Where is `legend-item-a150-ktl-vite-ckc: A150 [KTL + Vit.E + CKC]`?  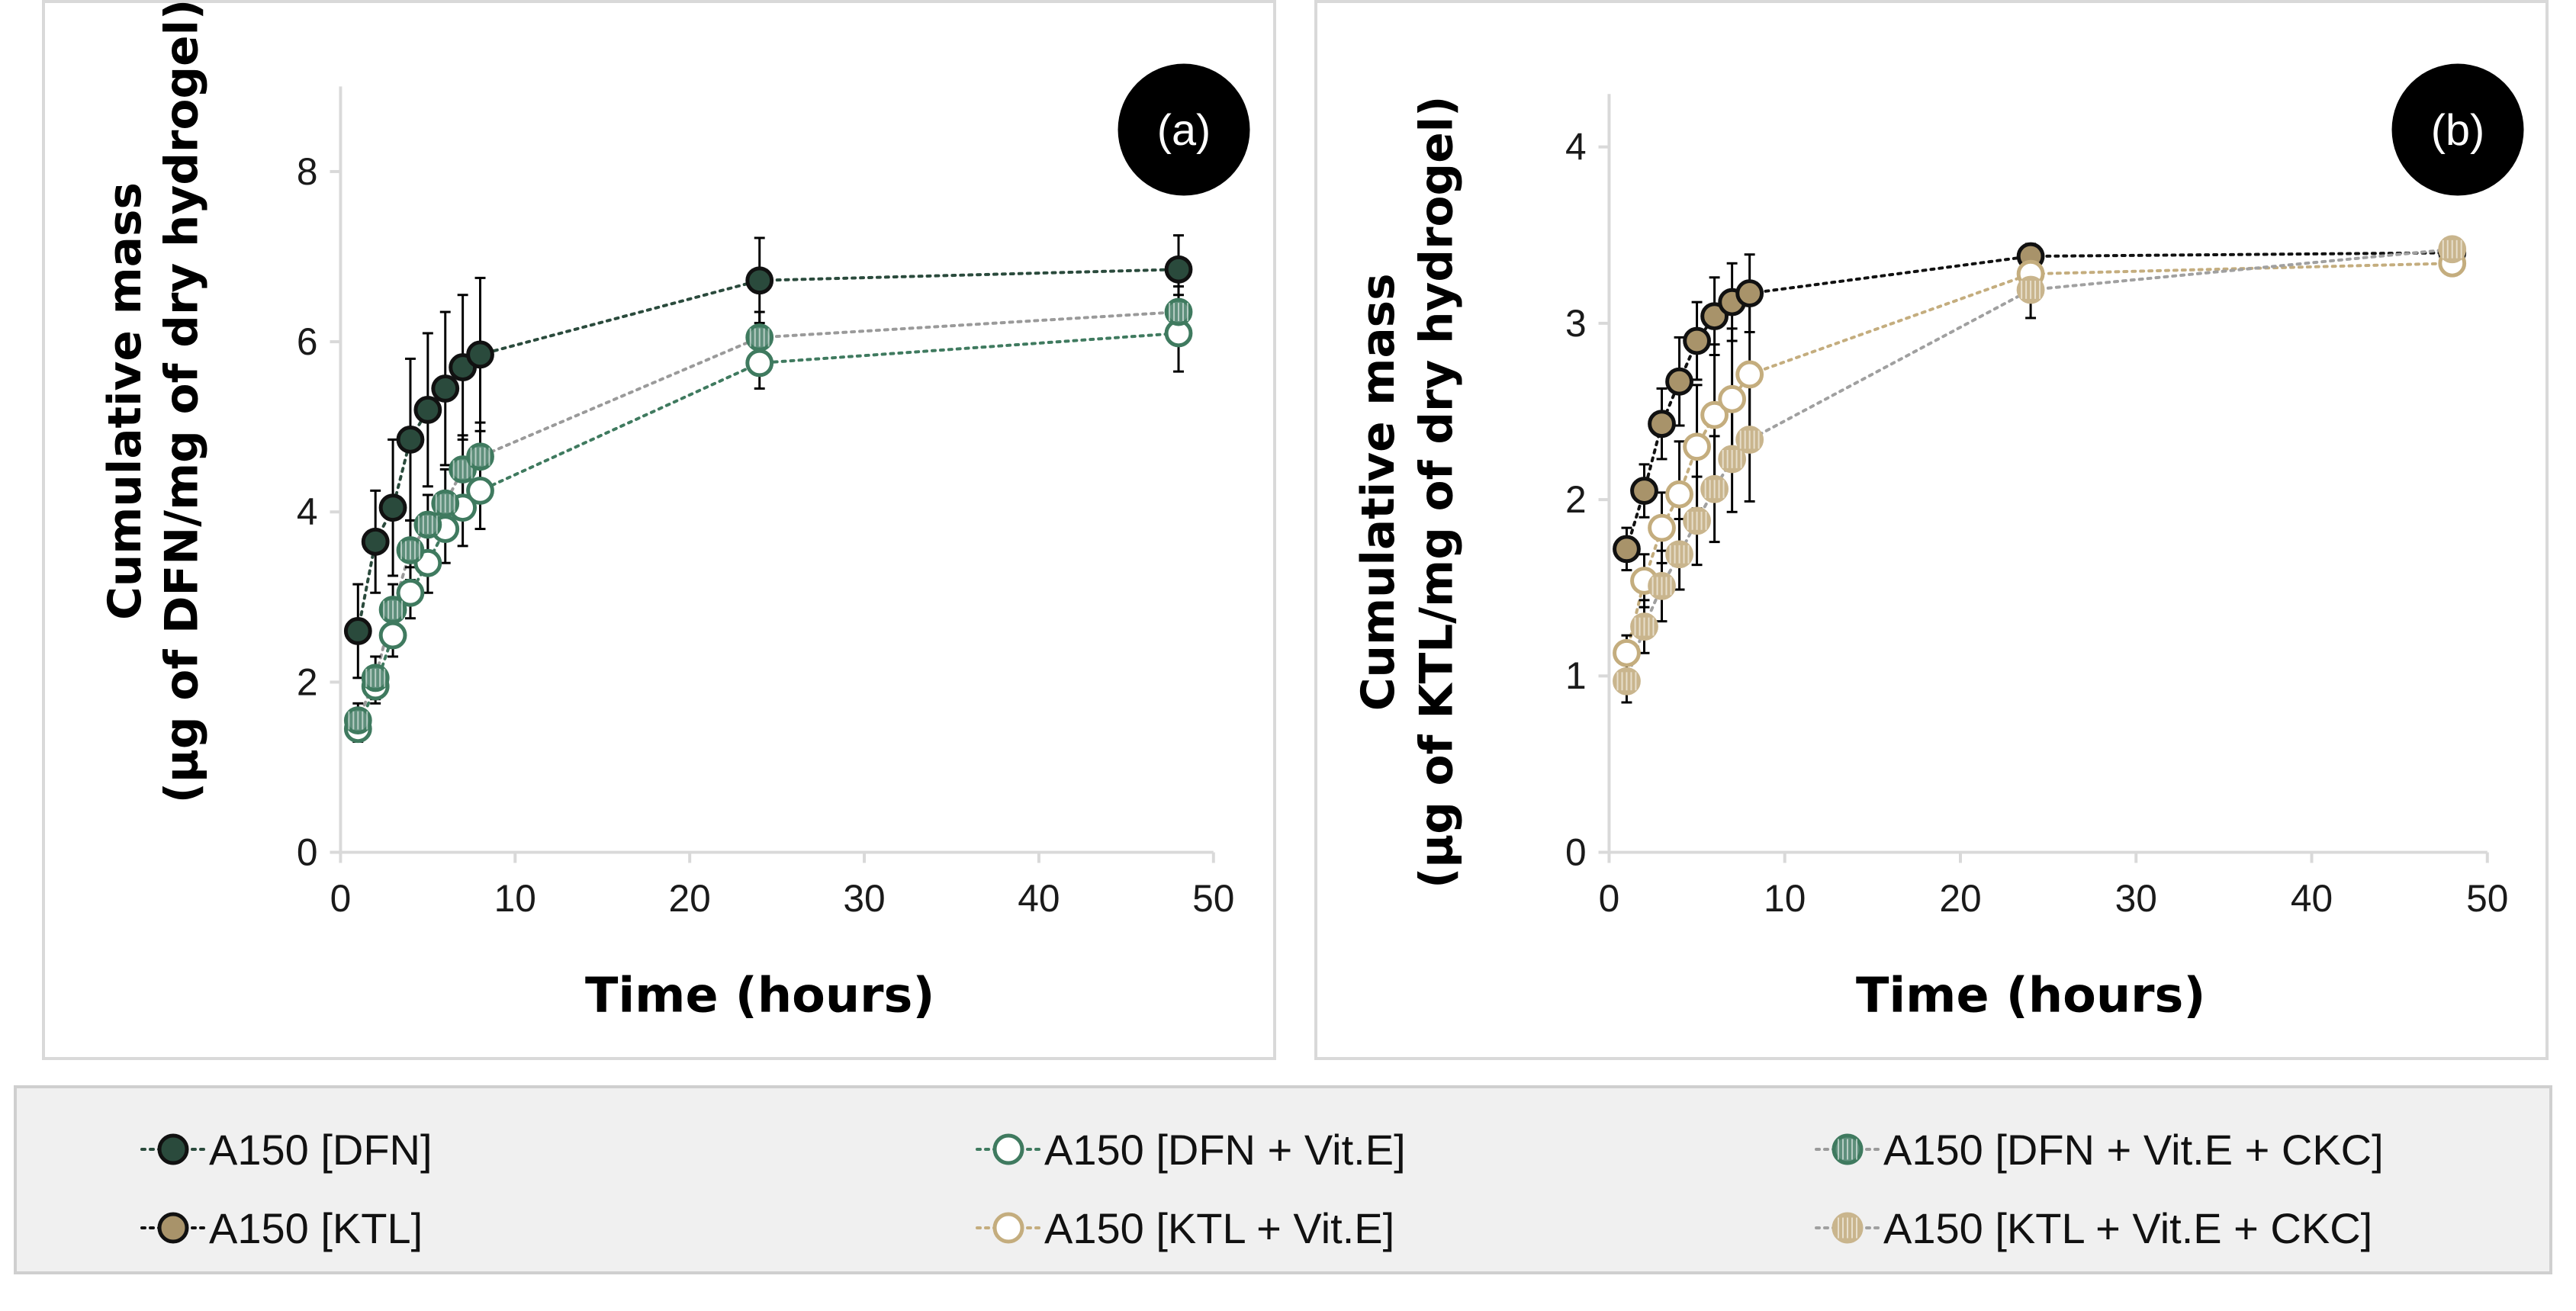 legend-item-a150-ktl-vite-ckc: A150 [KTL + Vit.E + CKC] is located at coordinates (2092, 1228).